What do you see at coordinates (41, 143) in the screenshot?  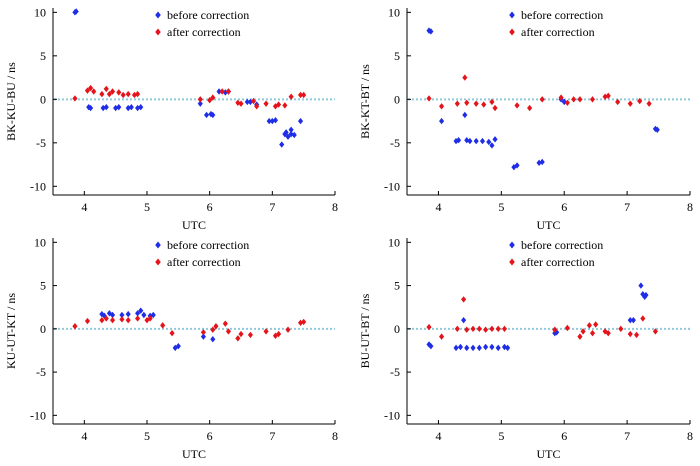 I see `y-tick-label: -5` at bounding box center [41, 143].